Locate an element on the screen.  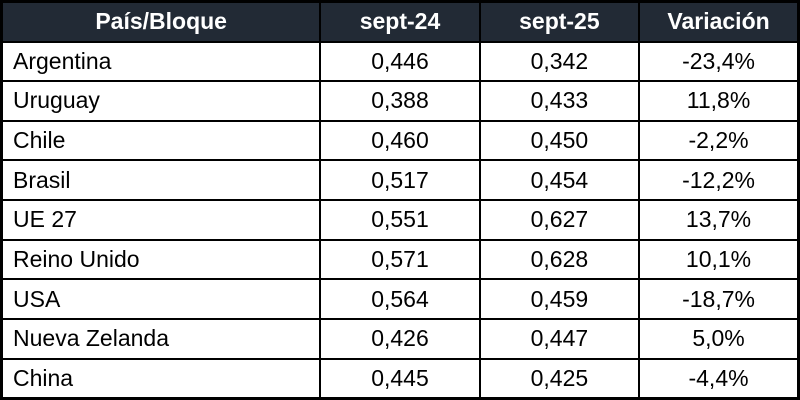
cell-sept25: 0,628 is located at coordinates (559, 259).